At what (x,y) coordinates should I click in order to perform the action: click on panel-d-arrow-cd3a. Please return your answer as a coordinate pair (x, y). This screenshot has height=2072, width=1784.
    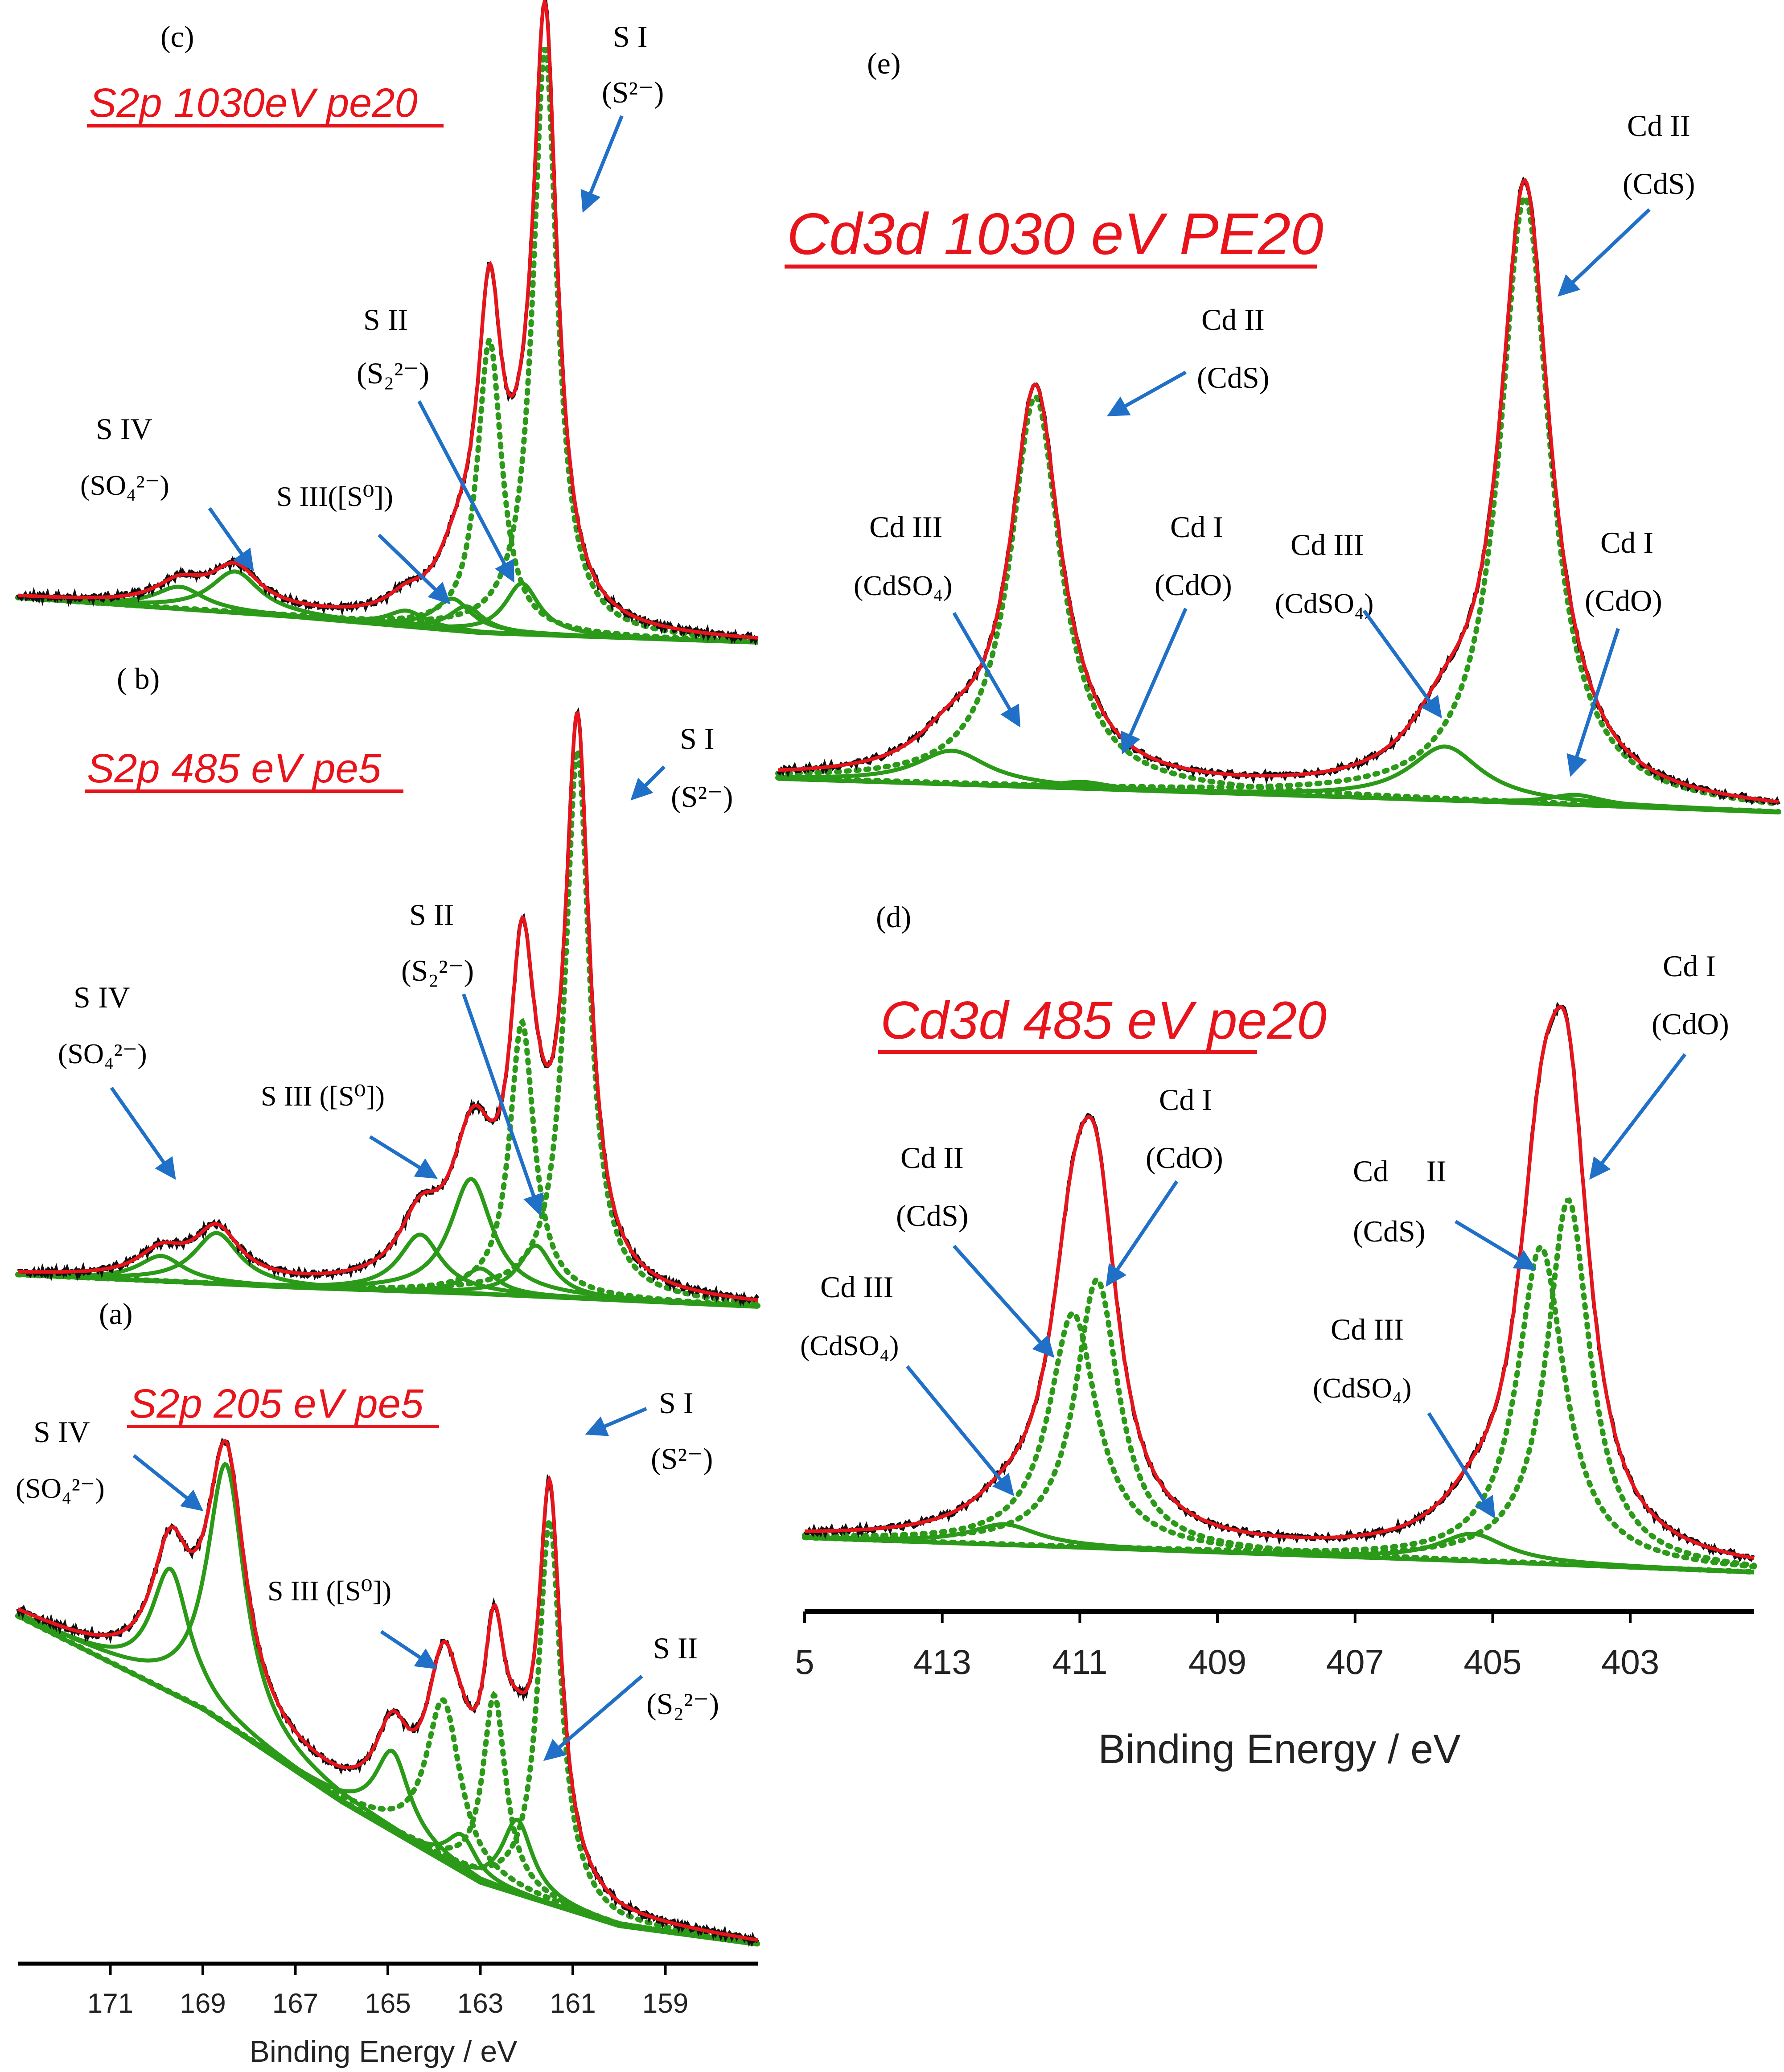
    Looking at the image, I should click on (1461, 1466).